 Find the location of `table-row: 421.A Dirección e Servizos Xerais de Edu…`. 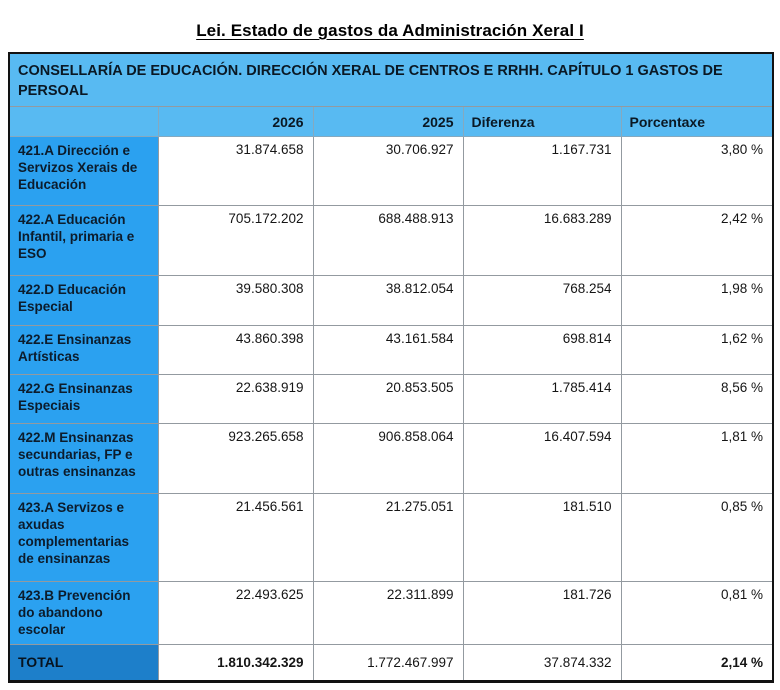

table-row: 421.A Dirección e Servizos Xerais de Edu… is located at coordinates (391, 170).